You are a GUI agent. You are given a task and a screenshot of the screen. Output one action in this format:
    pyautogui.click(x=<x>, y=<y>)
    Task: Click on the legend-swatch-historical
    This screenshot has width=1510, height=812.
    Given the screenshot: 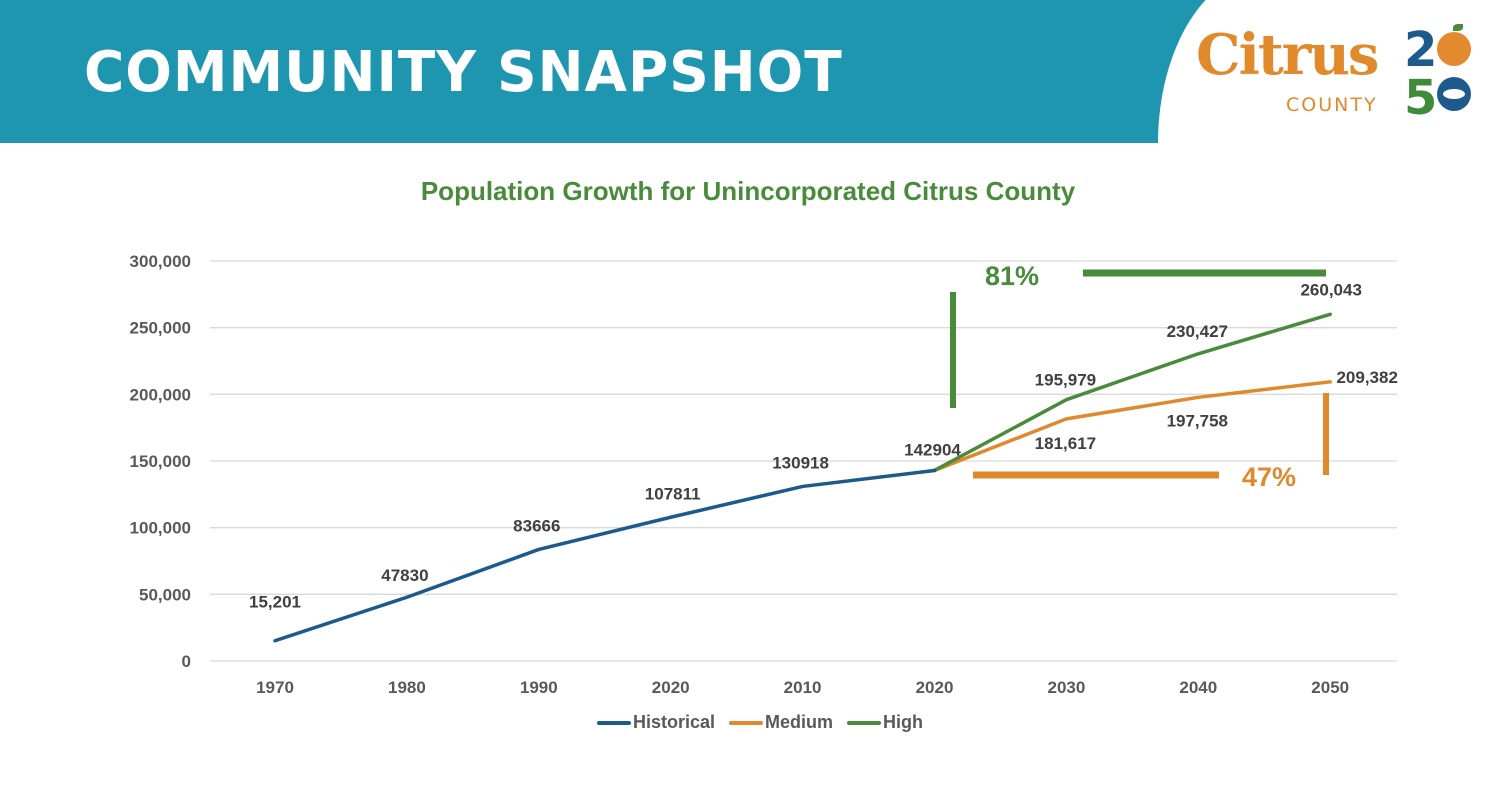 What is the action you would take?
    pyautogui.click(x=613, y=722)
    